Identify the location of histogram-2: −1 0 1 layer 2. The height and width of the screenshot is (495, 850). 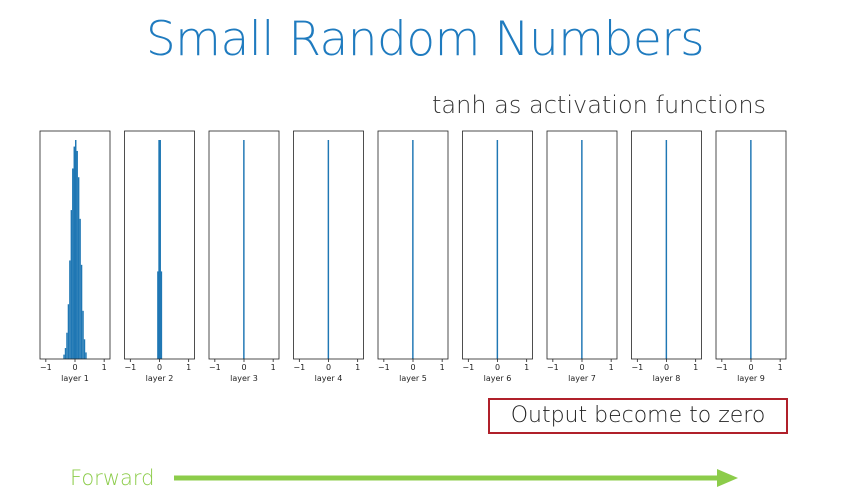
(159, 256).